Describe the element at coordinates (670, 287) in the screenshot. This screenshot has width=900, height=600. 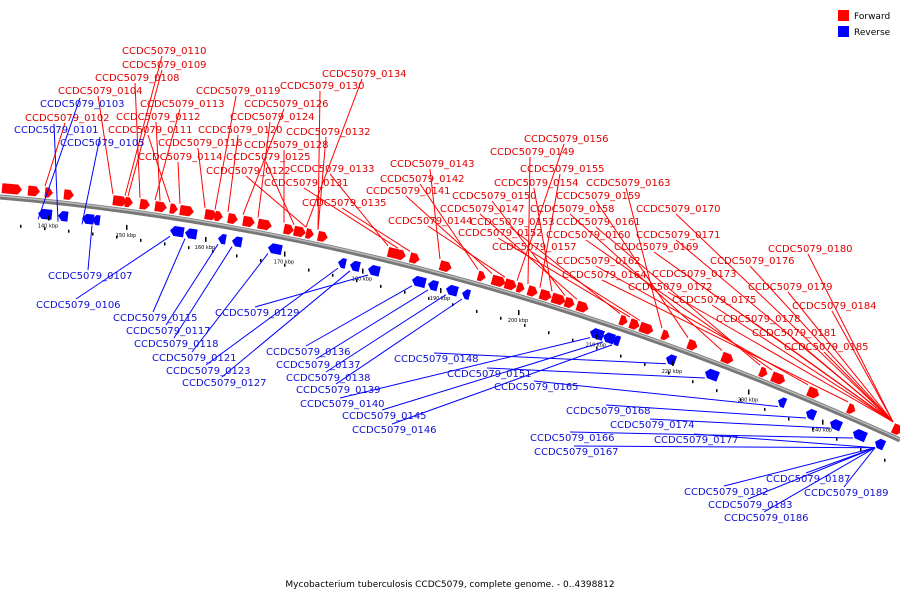
I see `forward-gene-label: CCDC5079_0172` at that location.